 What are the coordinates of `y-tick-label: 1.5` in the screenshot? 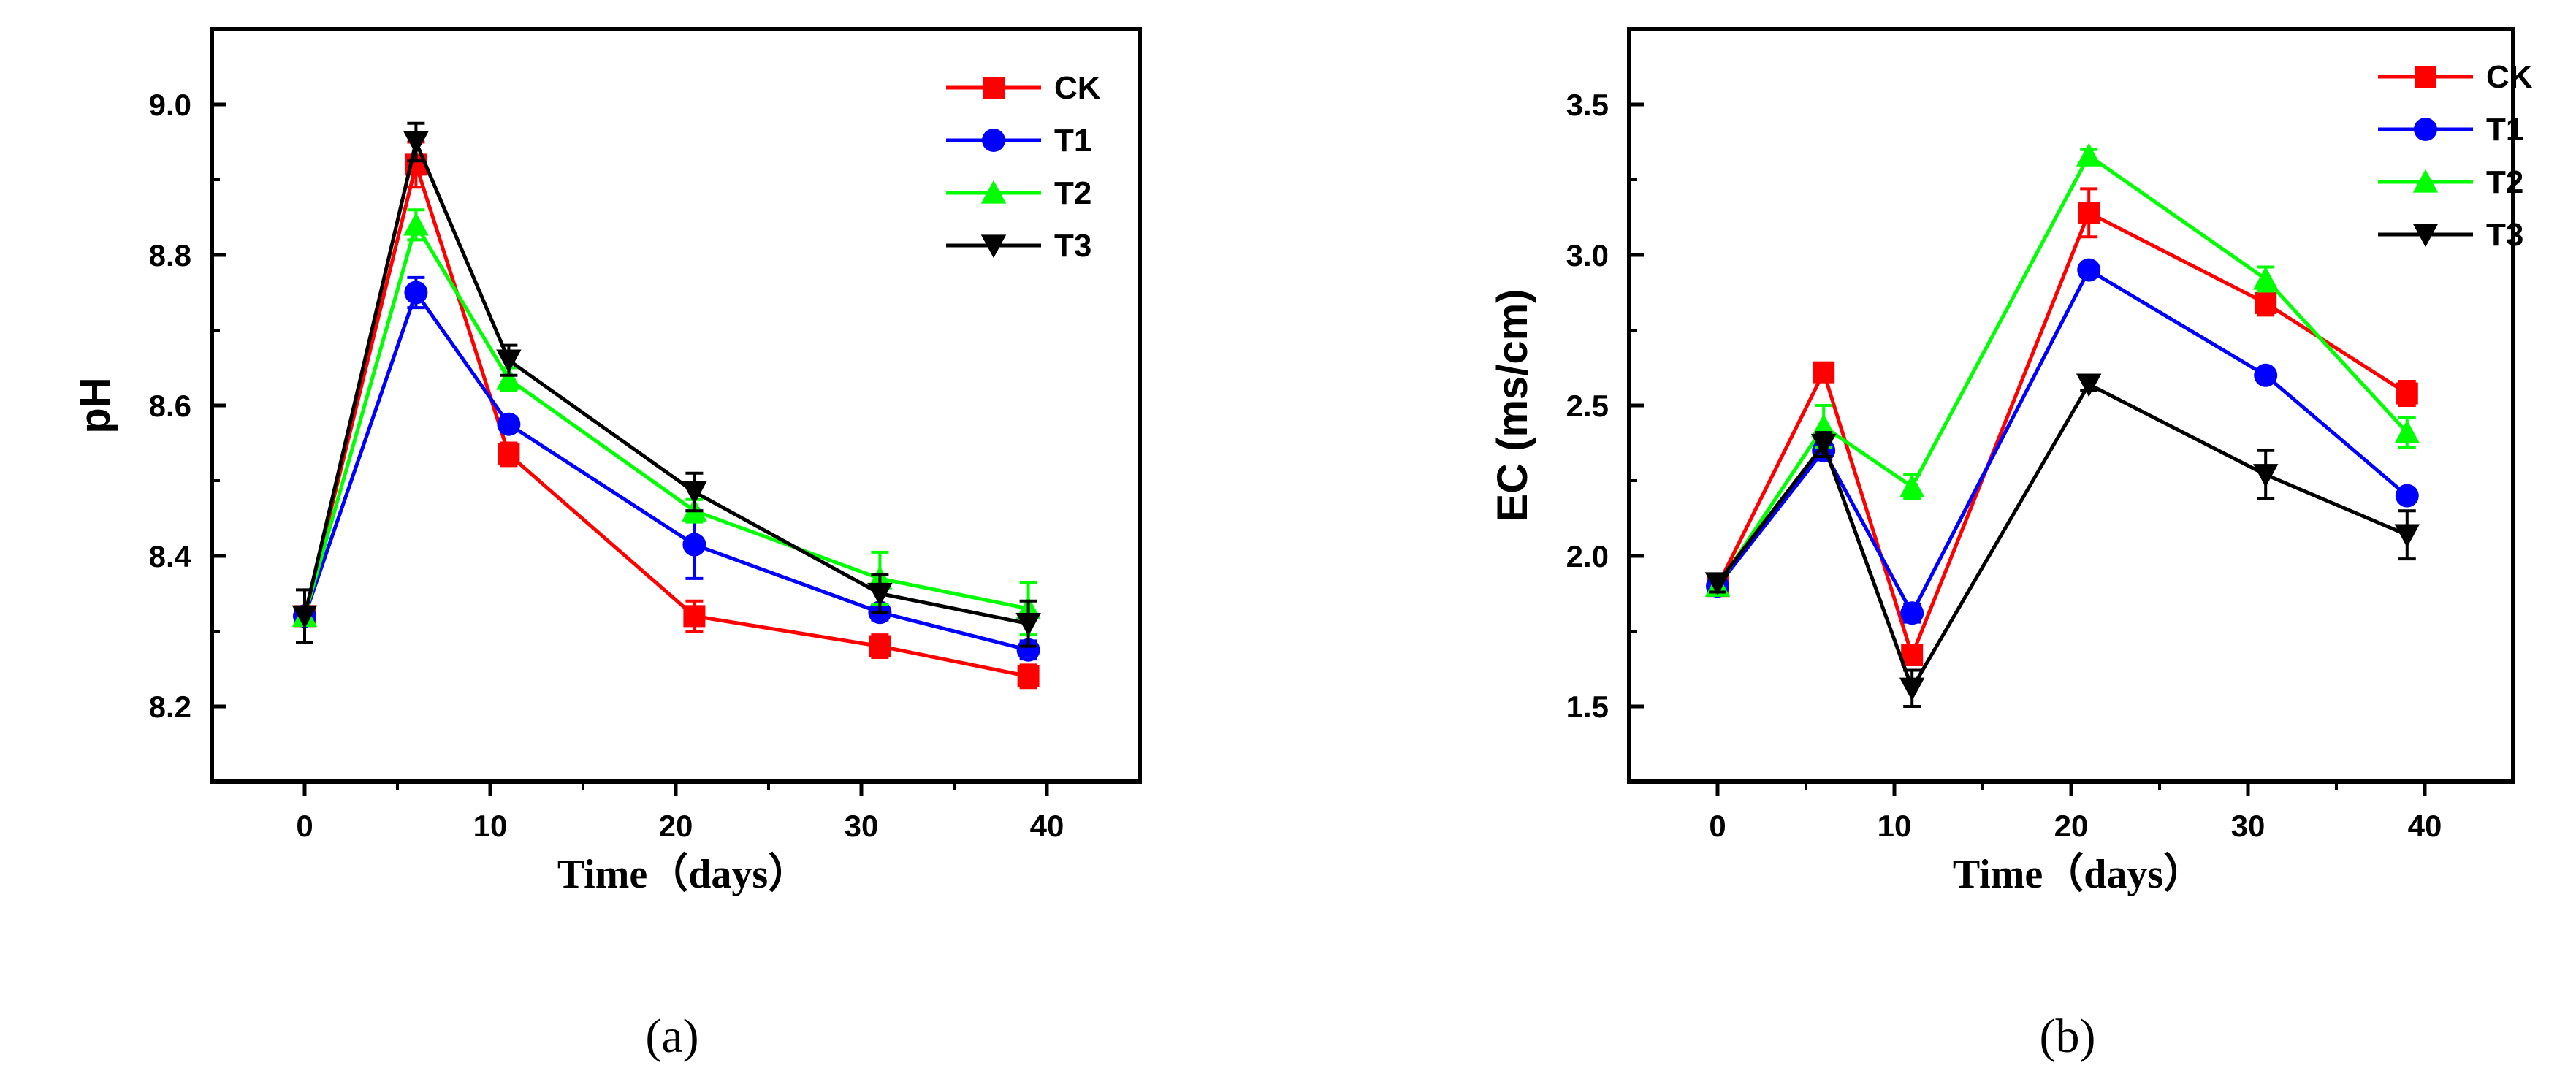 It's located at (1587, 707).